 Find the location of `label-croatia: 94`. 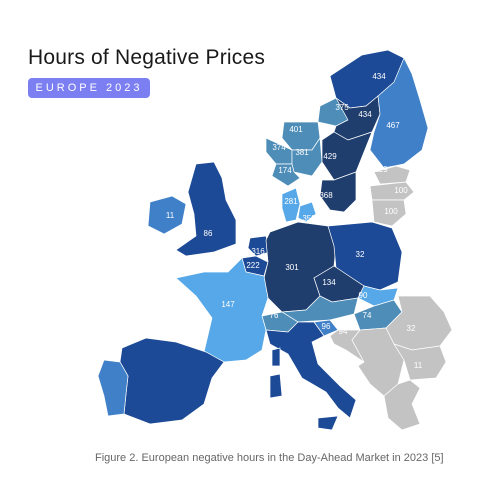

label-croatia: 94 is located at coordinates (343, 331).